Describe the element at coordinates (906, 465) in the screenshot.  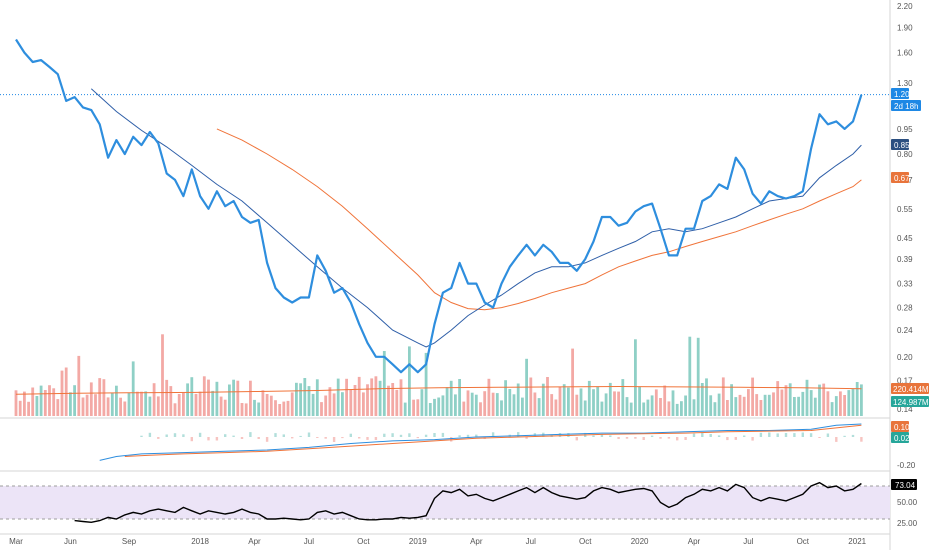
I see `macd-axis-tick: -0.20` at that location.